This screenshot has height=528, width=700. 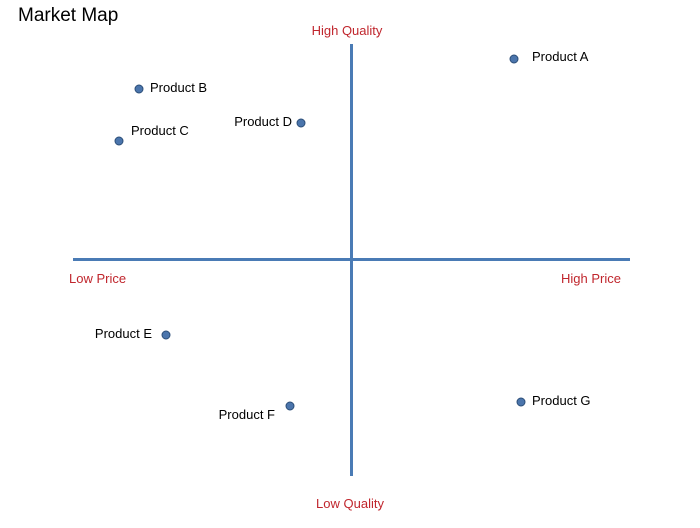 I want to click on axis-label-low-price: Low Price, so click(x=98, y=278).